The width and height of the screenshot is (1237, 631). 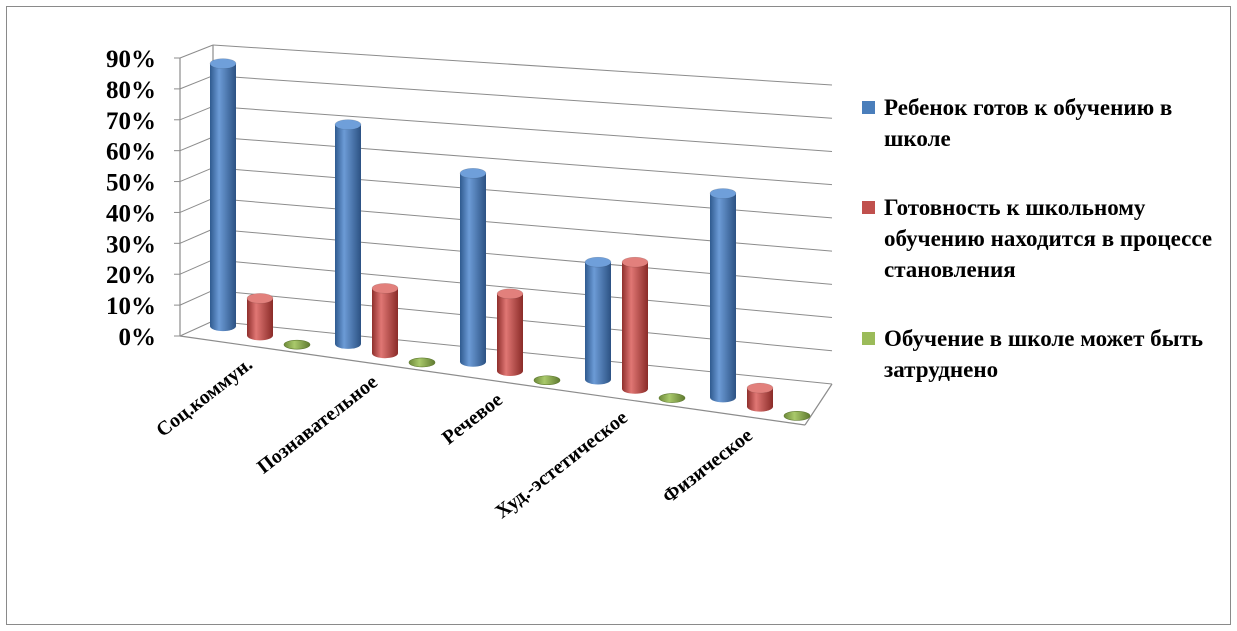 What do you see at coordinates (561, 464) in the screenshot?
I see `x-category-label: Худ.-эстетическое` at bounding box center [561, 464].